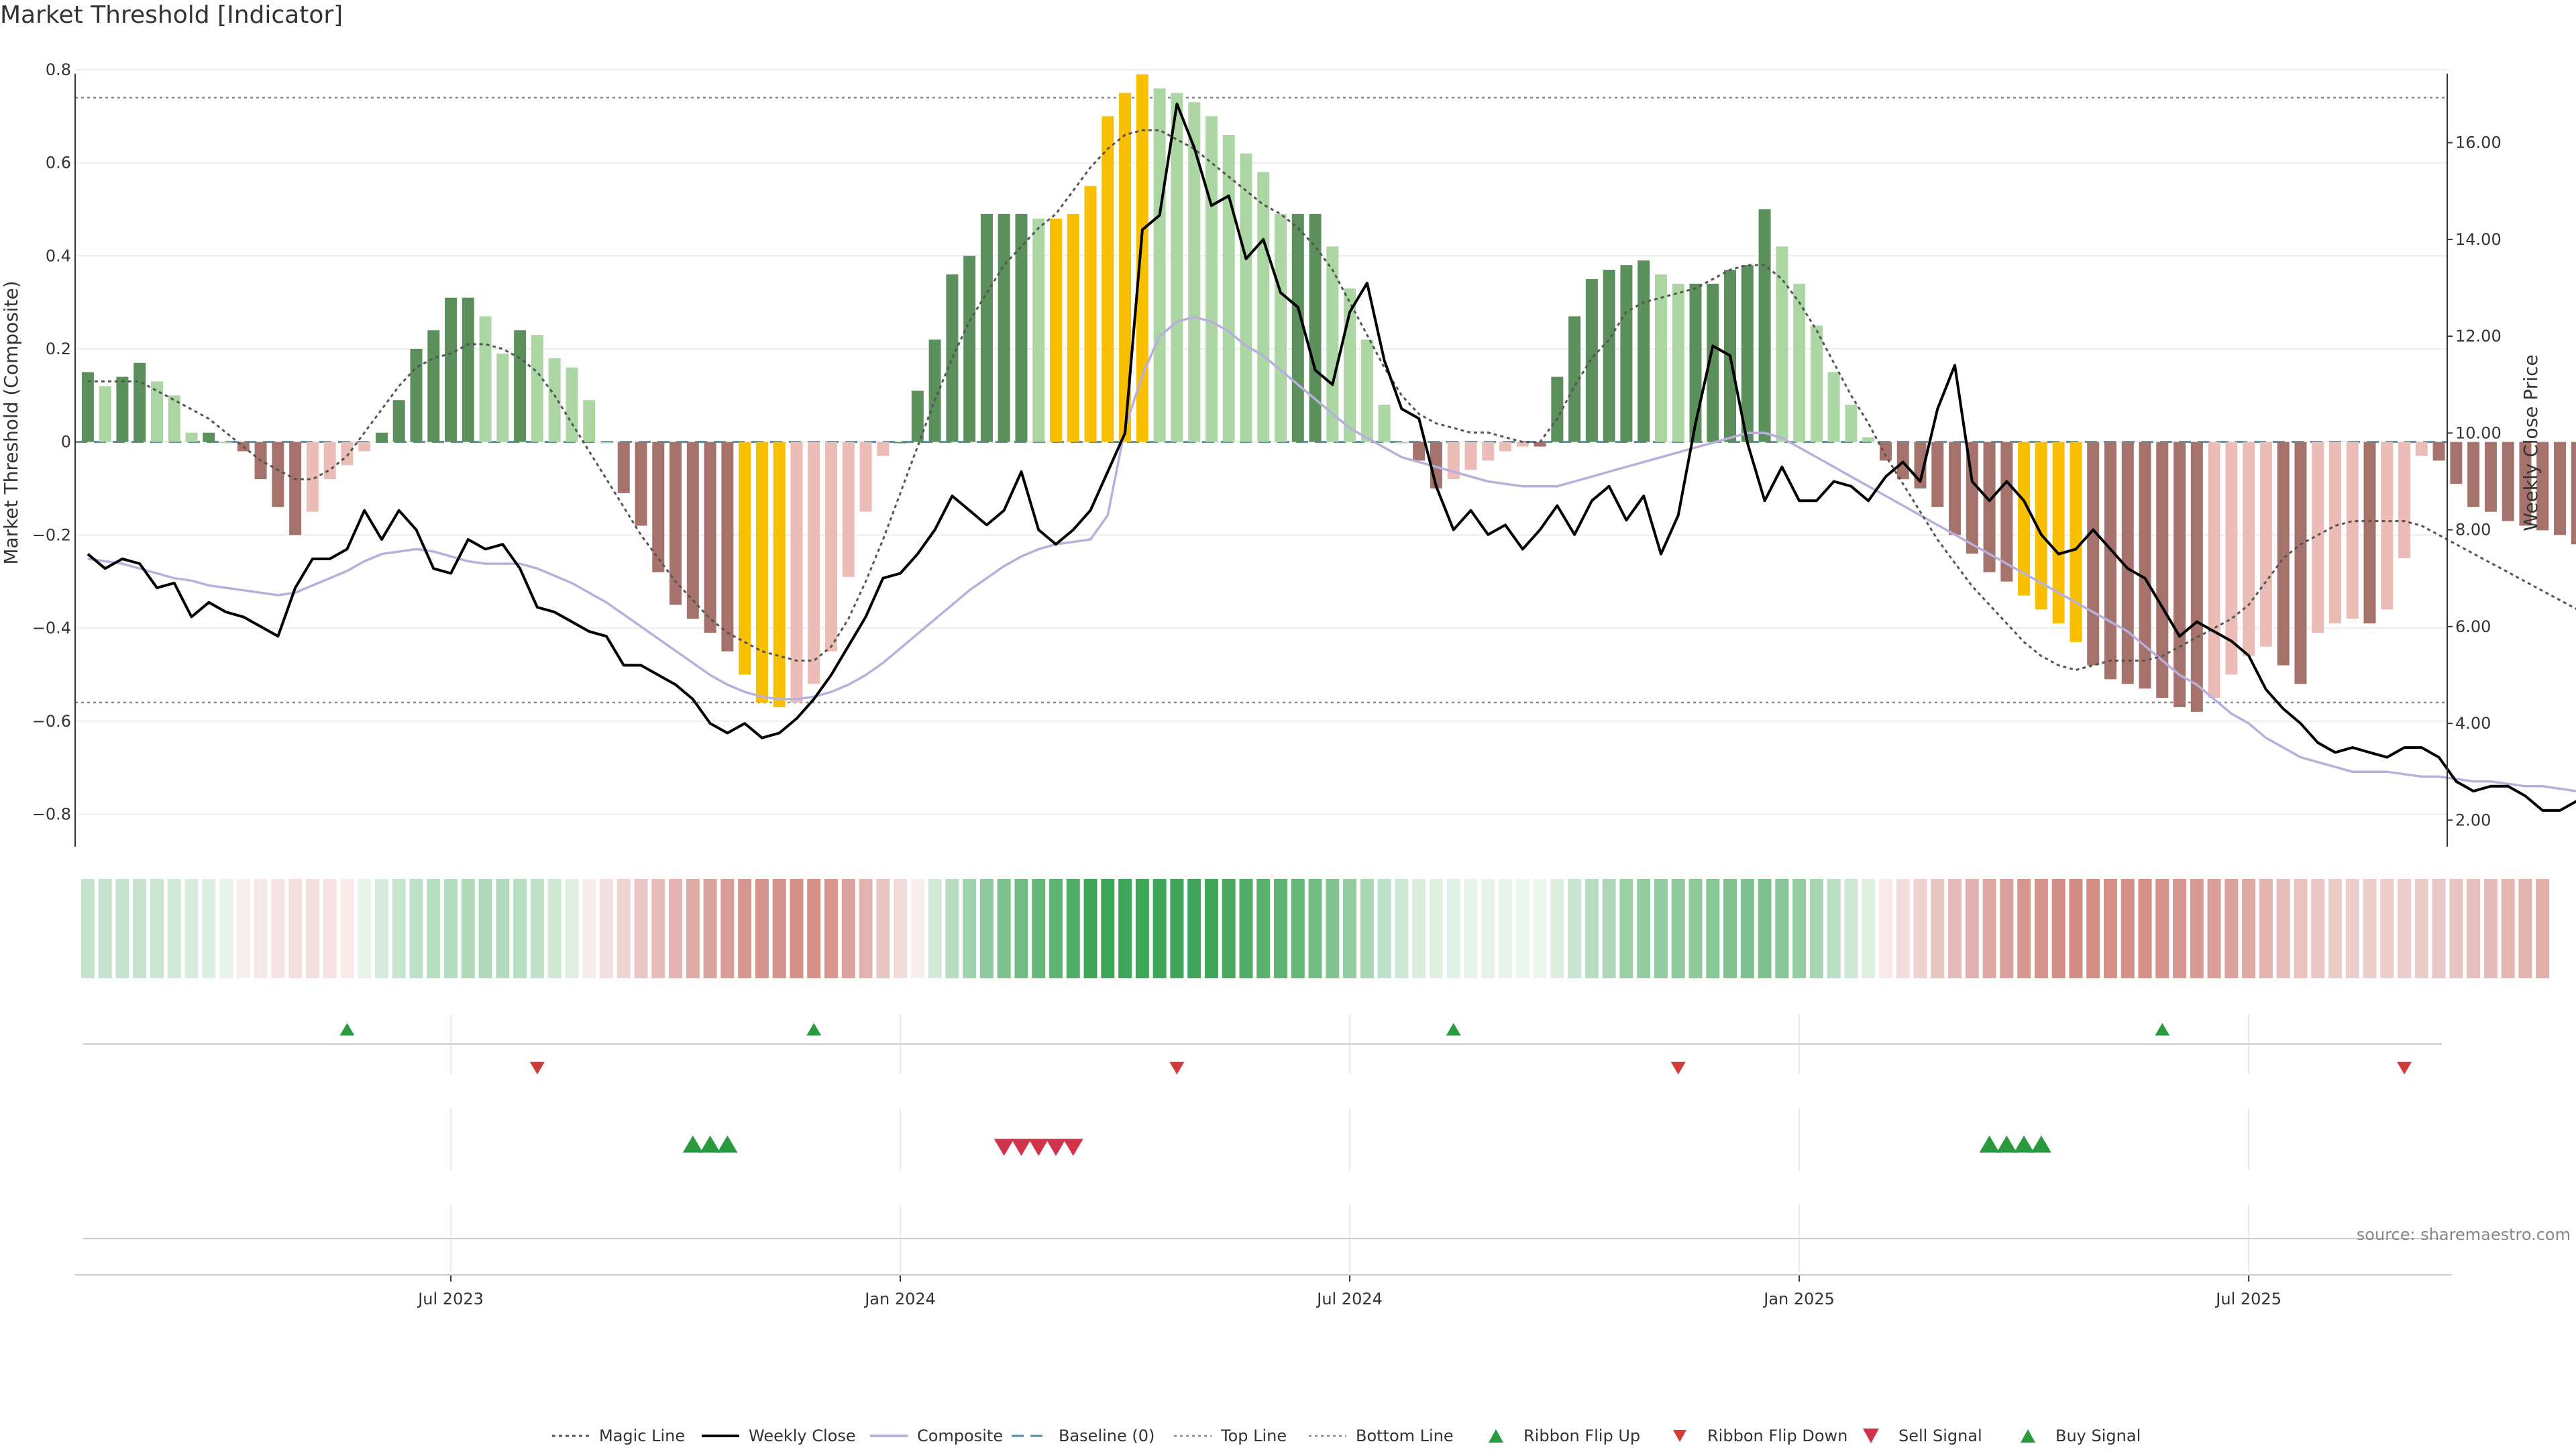 The image size is (2576, 1452). I want to click on legend-item: Ribbon Flip Down, so click(1760, 1436).